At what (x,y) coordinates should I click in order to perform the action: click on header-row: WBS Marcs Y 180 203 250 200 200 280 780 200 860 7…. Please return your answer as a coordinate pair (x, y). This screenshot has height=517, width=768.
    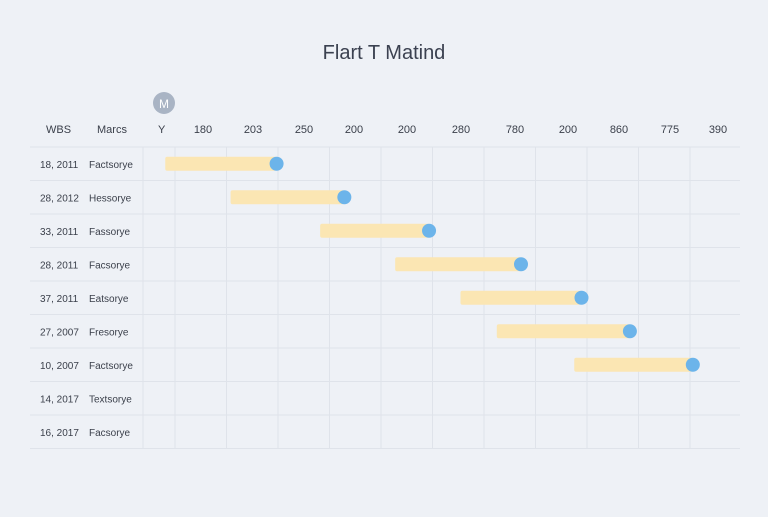
    Looking at the image, I should click on (386, 130).